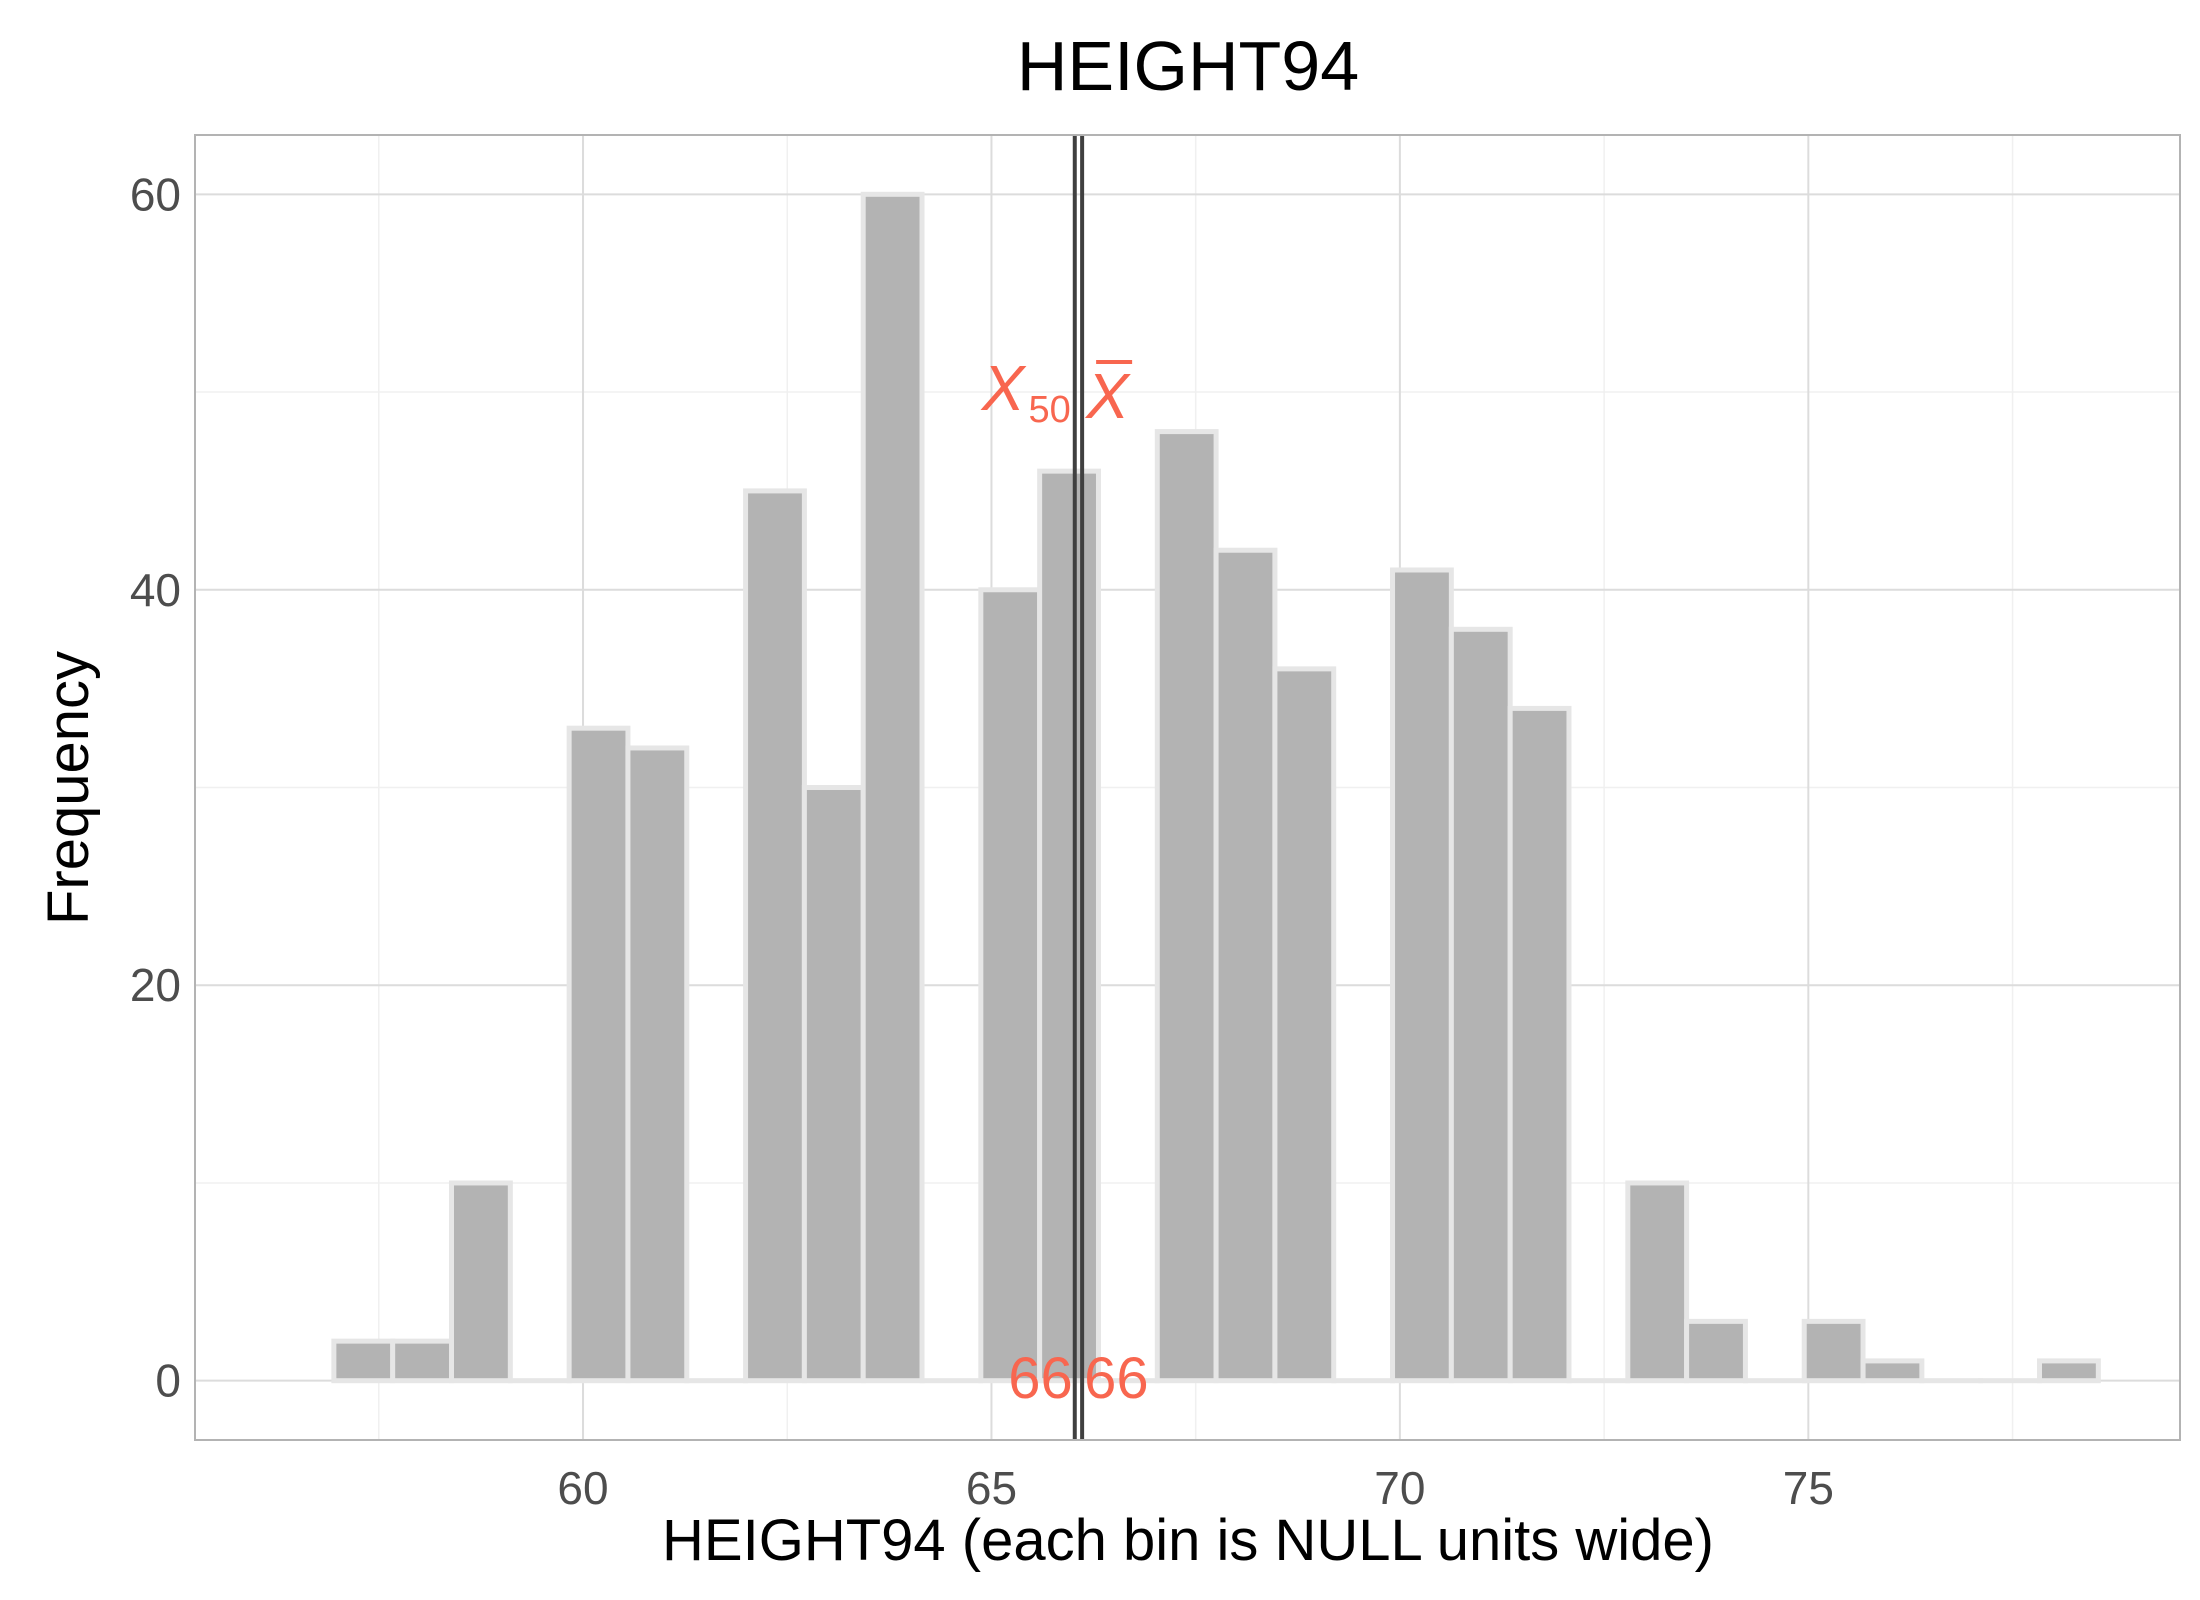 The width and height of the screenshot is (2200, 1600). What do you see at coordinates (1188, 1540) in the screenshot?
I see `x-axis-title: HEIGHT94 (each bin is NULL units wide)` at bounding box center [1188, 1540].